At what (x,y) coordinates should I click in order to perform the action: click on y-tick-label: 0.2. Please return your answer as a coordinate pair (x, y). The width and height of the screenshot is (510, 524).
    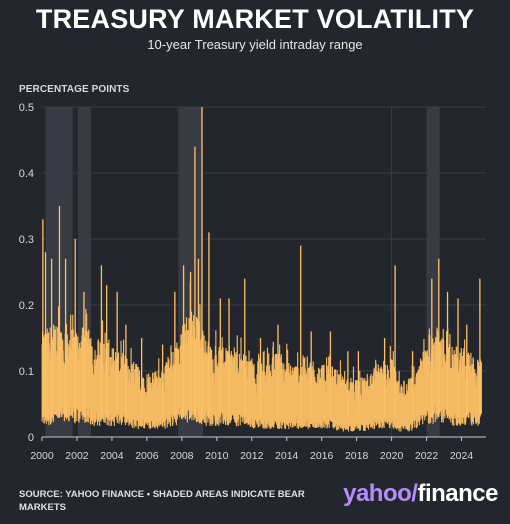
    Looking at the image, I should click on (26, 306).